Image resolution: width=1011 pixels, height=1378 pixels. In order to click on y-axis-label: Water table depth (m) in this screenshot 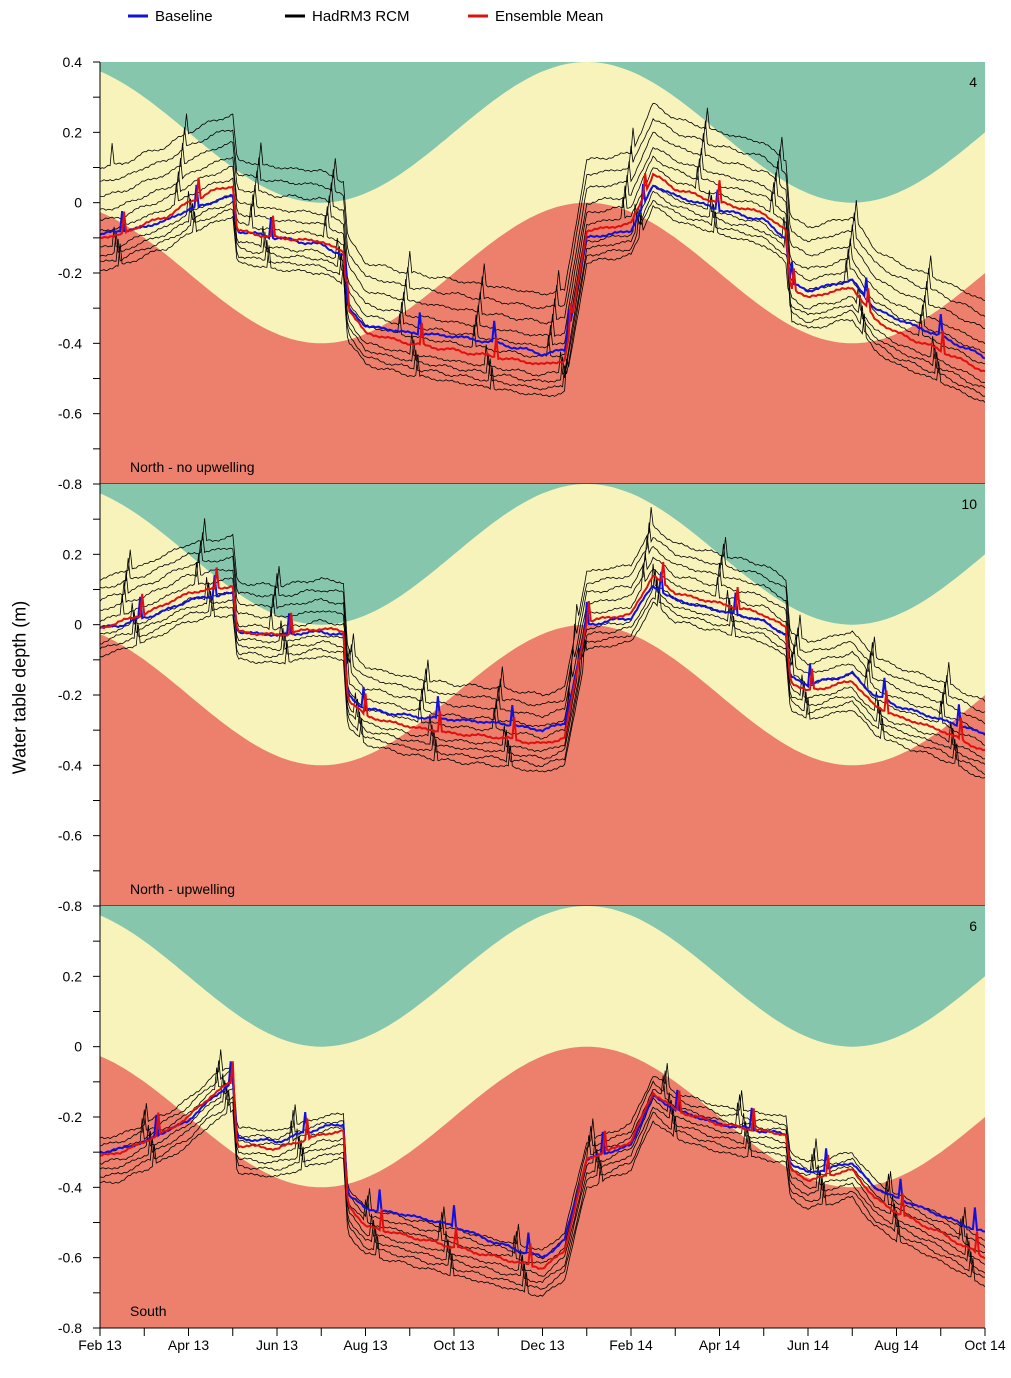, I will do `click(19, 687)`.